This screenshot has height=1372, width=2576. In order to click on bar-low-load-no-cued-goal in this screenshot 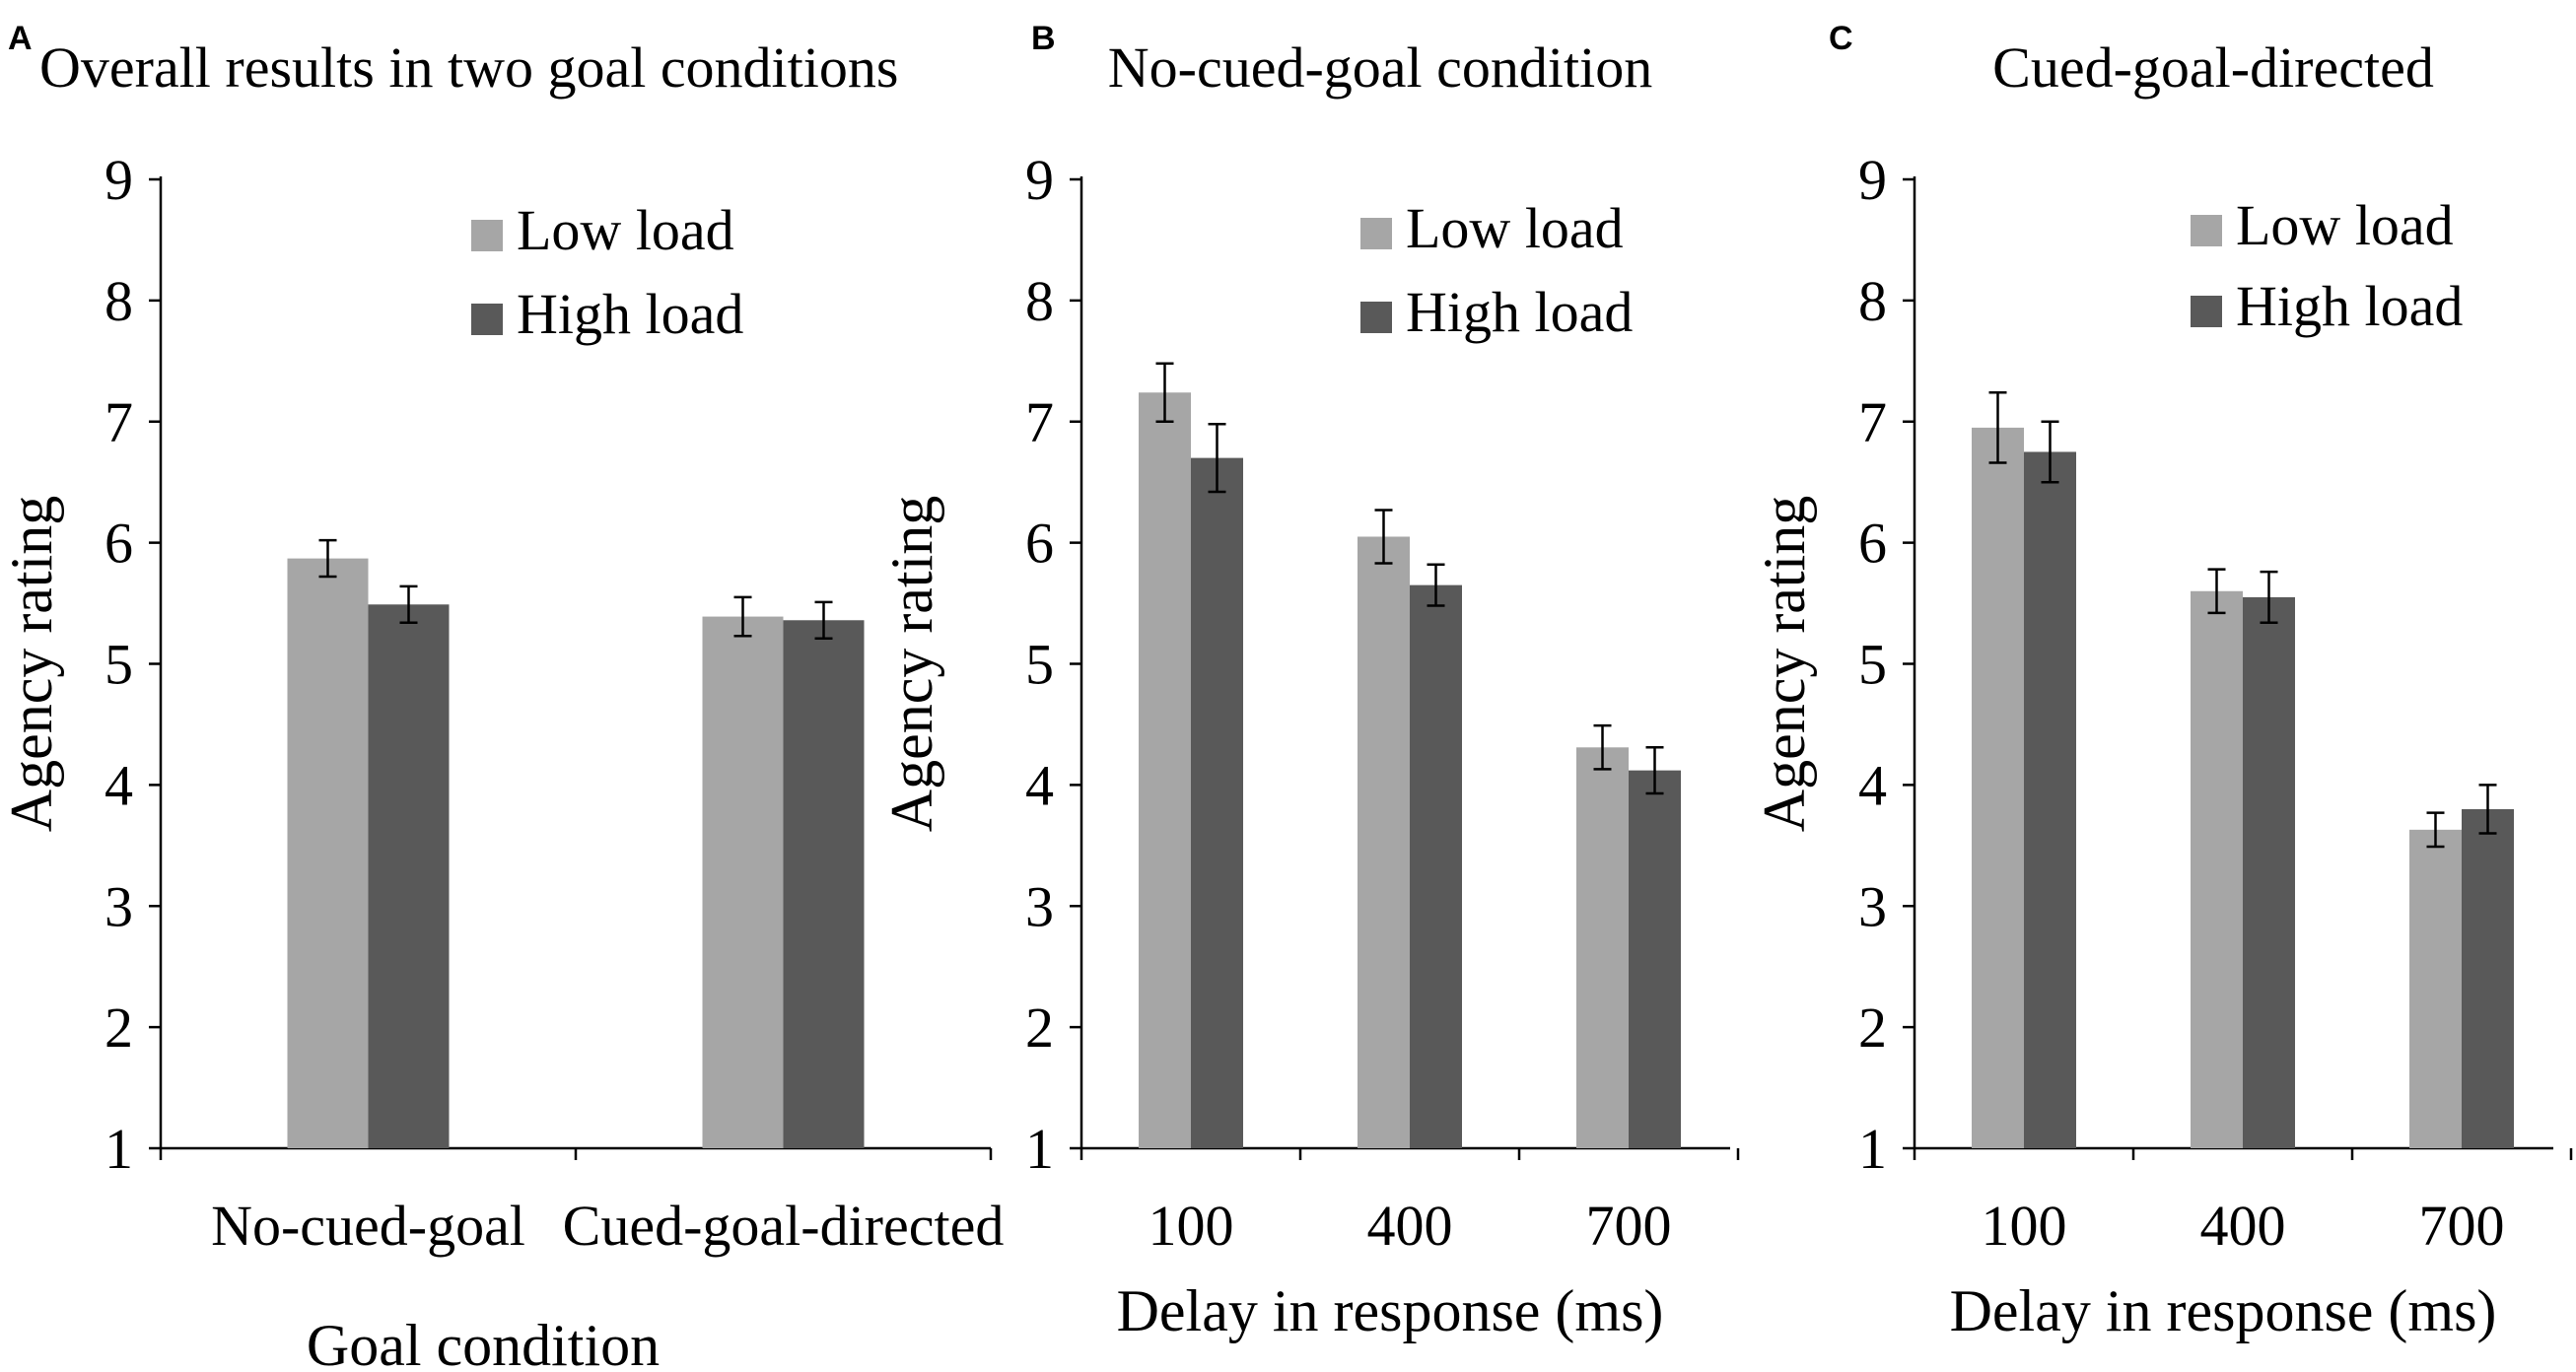, I will do `click(328, 853)`.